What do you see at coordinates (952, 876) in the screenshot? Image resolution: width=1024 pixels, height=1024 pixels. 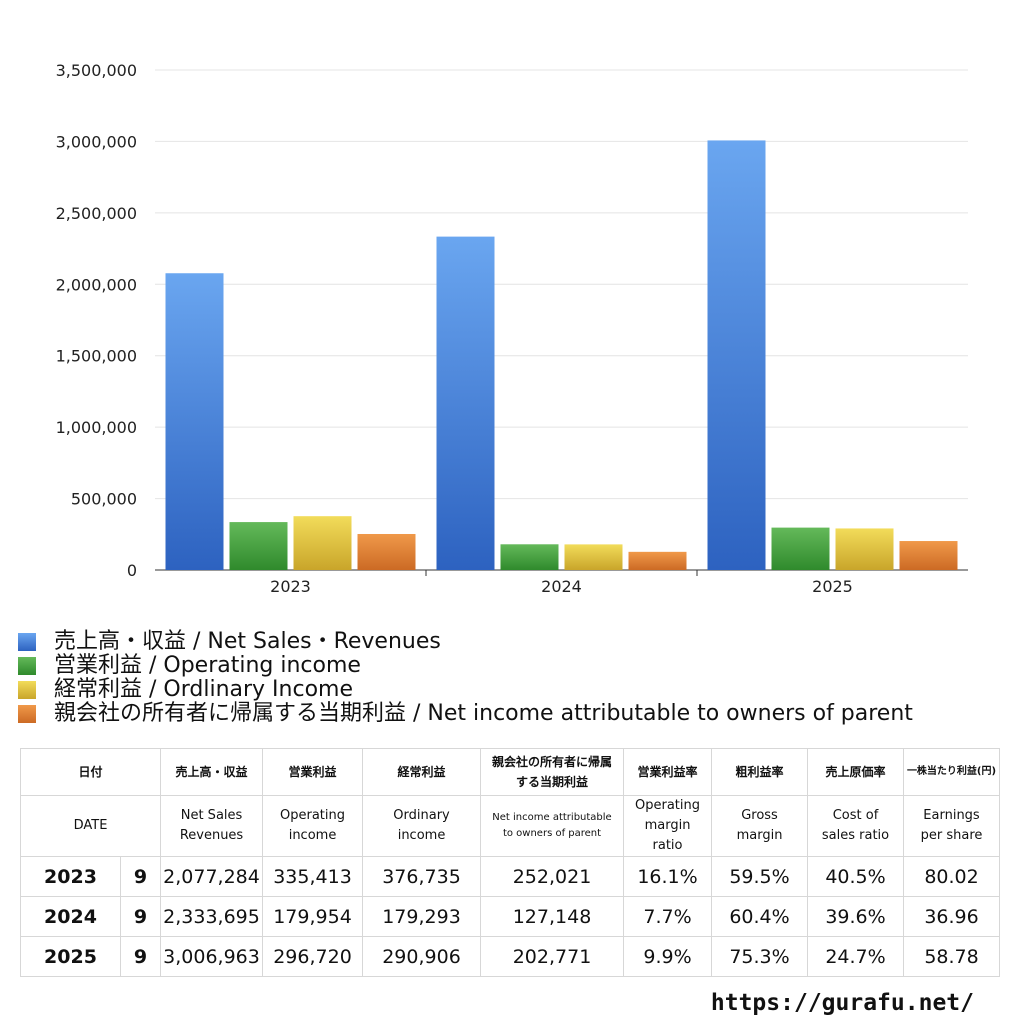 I see `cell-eps: 80.02` at bounding box center [952, 876].